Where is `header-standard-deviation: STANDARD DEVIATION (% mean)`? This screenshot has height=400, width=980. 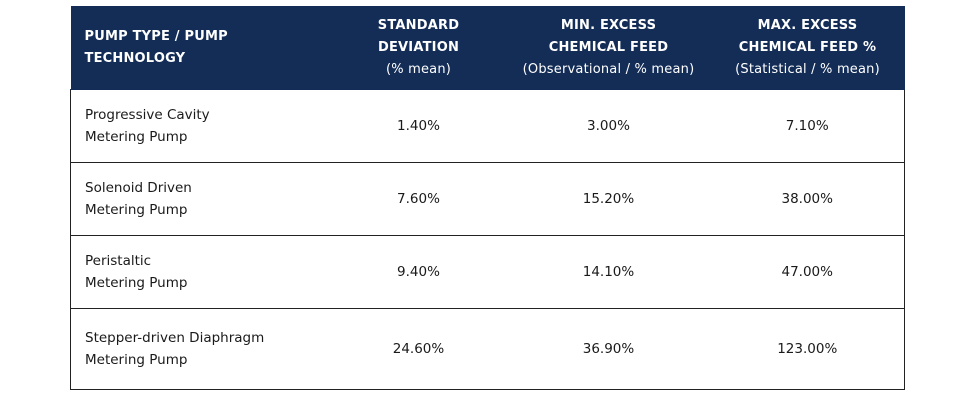 header-standard-deviation: STANDARD DEVIATION (% mean) is located at coordinates (418, 48).